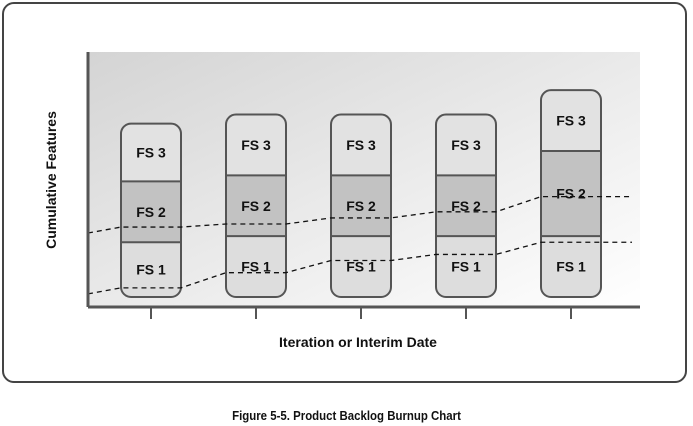  Describe the element at coordinates (346, 415) in the screenshot. I see `figure-caption: Figure 5-5. Product Backlog Burnup Chart` at that location.